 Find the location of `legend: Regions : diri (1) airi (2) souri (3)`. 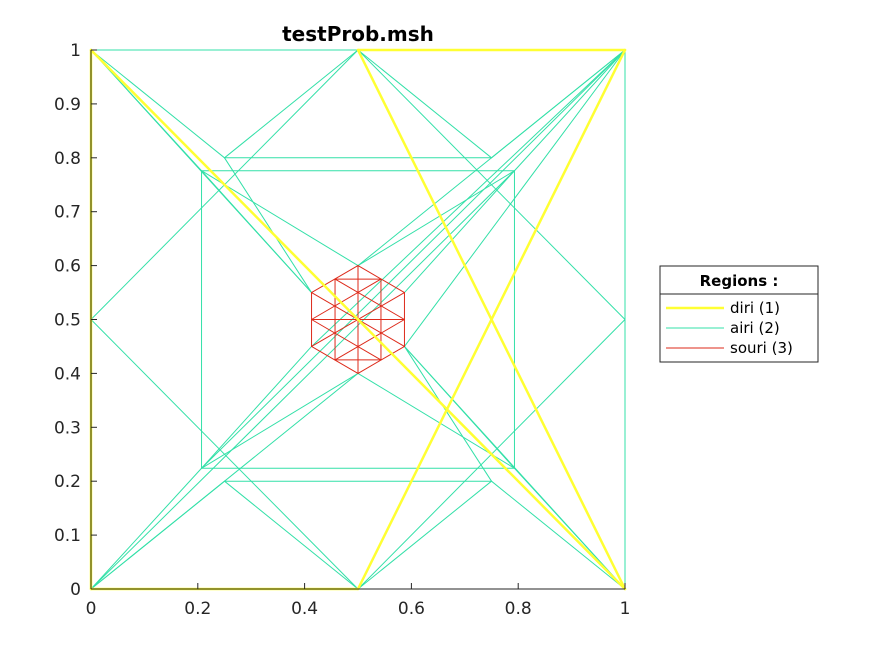

legend: Regions : diri (1) airi (2) souri (3) is located at coordinates (739, 314).